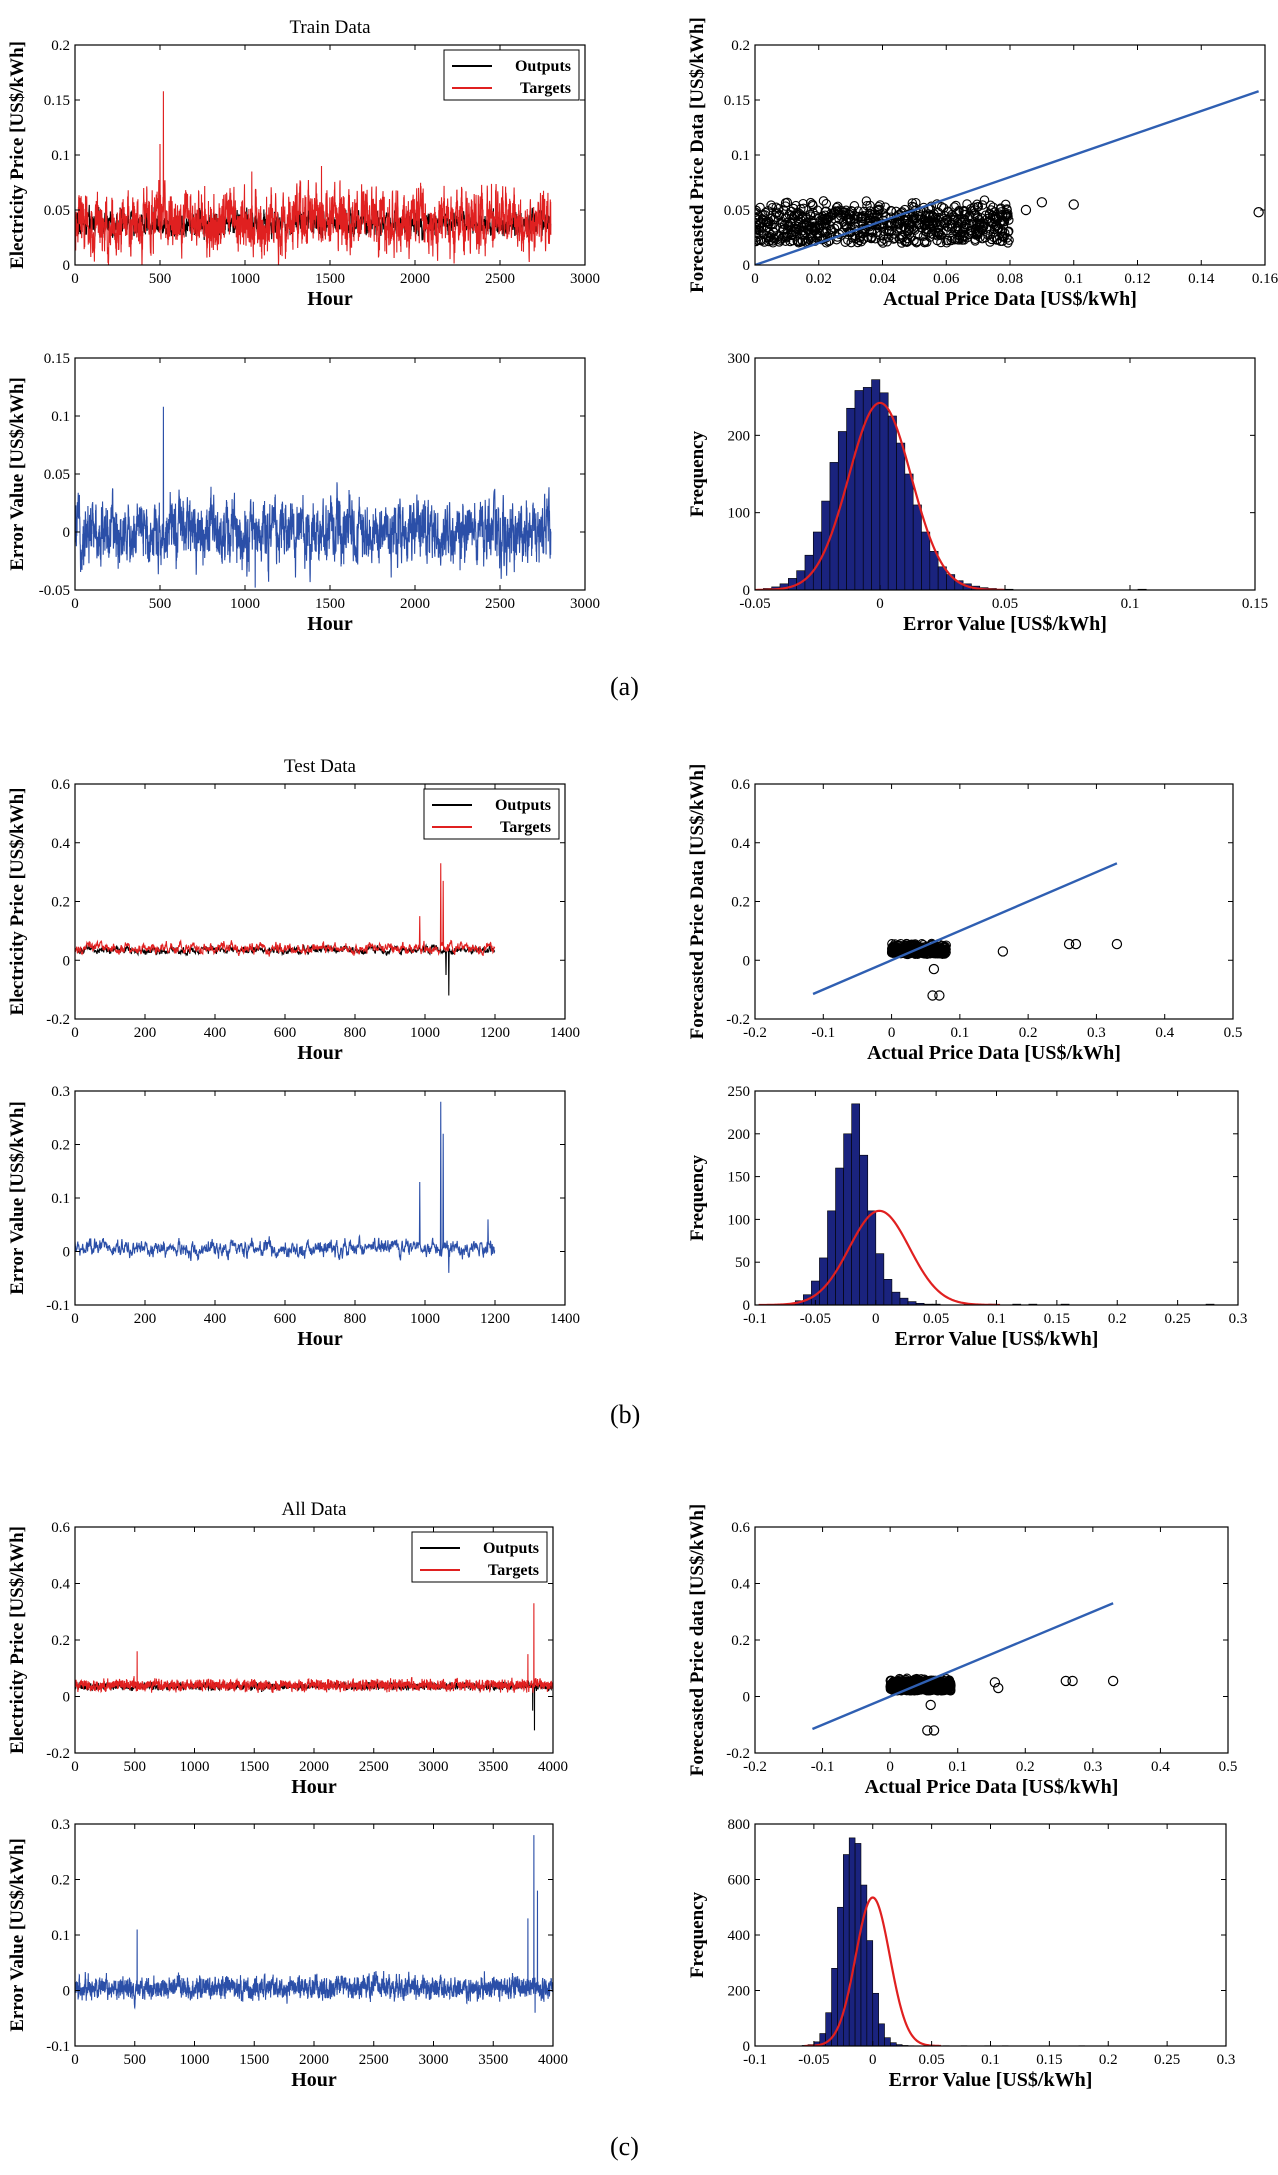 The width and height of the screenshot is (1278, 2175). Describe the element at coordinates (54, 591) in the screenshot. I see `y-tick-label: -0.05` at that location.